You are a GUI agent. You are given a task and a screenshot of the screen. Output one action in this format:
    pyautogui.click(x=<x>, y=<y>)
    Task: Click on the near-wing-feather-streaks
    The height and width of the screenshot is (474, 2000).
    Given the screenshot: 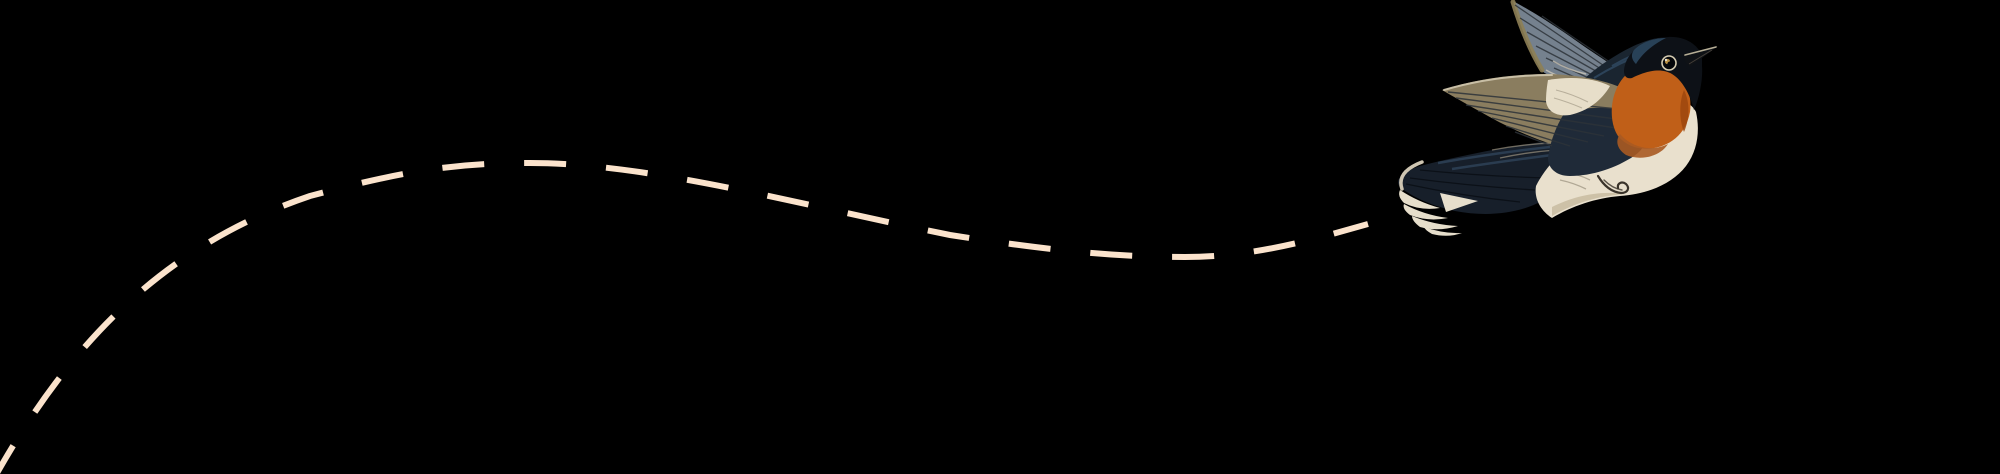 What is the action you would take?
    pyautogui.click(x=1538, y=119)
    